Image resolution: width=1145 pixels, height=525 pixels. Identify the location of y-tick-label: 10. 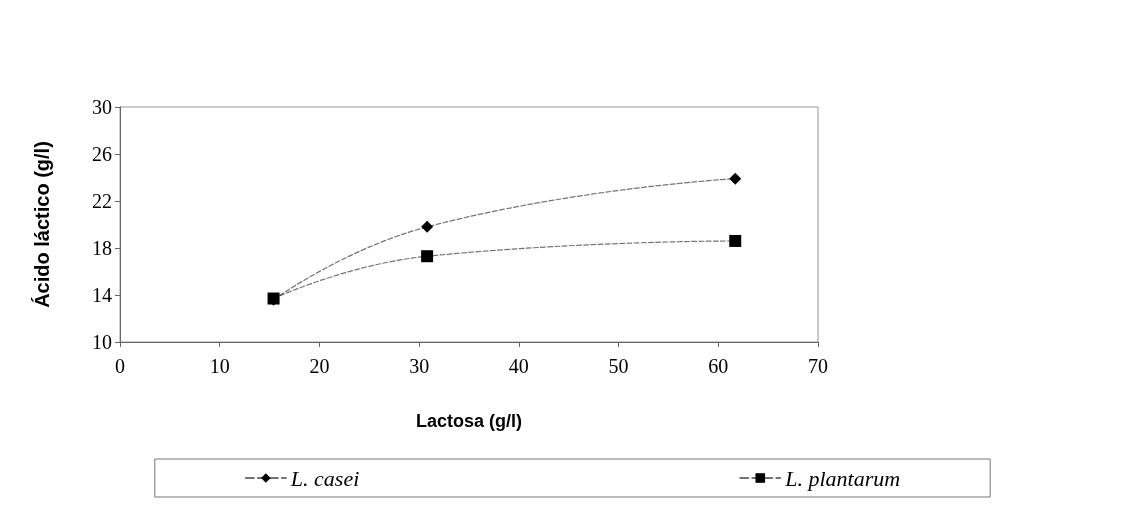
(102, 342).